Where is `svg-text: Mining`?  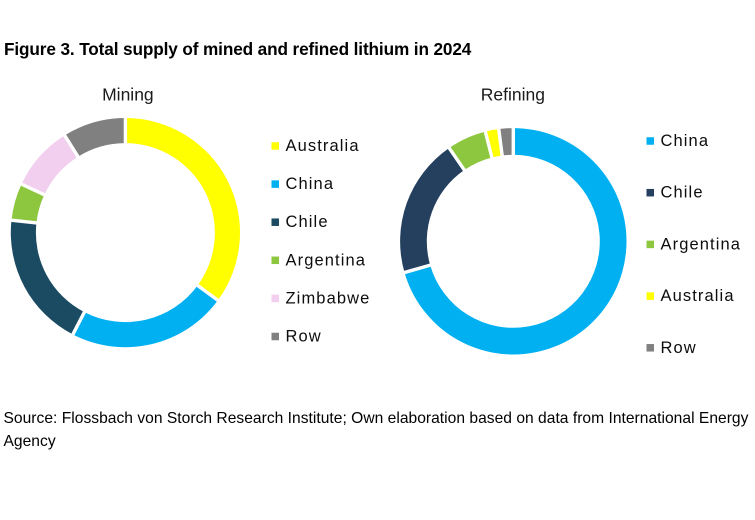
svg-text: Mining is located at coordinates (128, 95).